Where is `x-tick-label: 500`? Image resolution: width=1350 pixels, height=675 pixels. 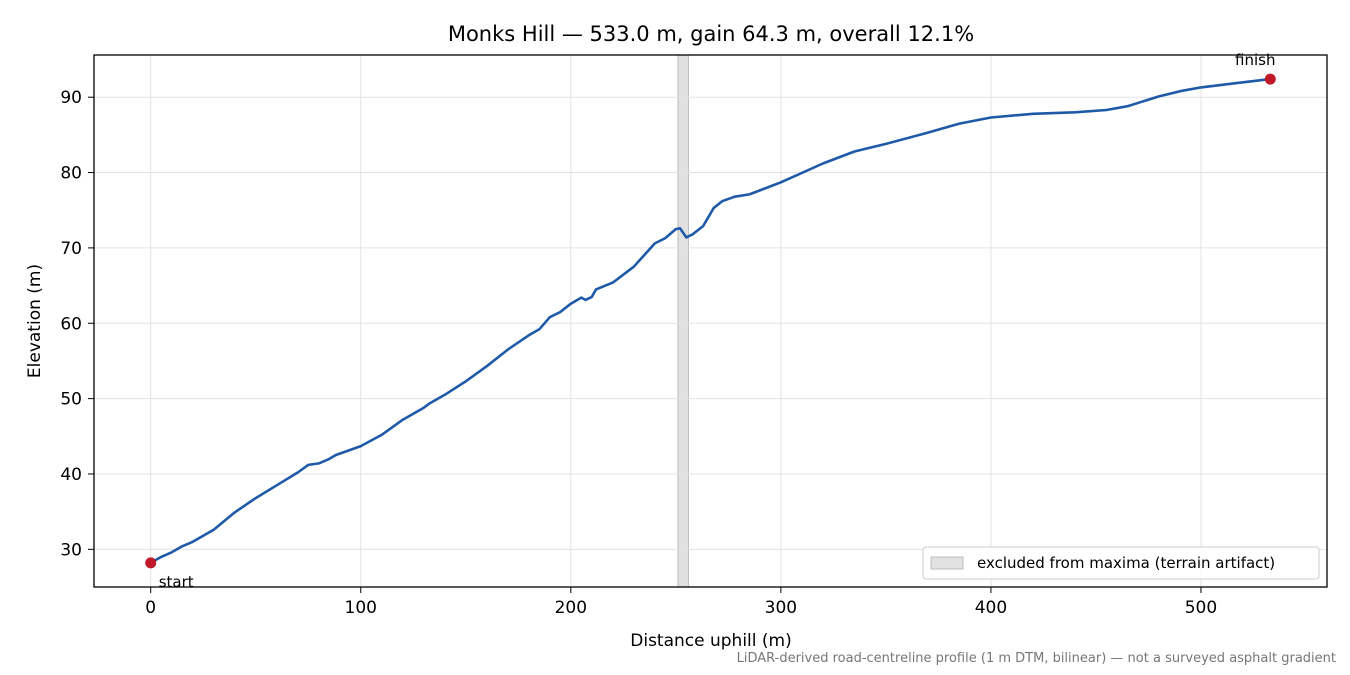
x-tick-label: 500 is located at coordinates (1201, 608).